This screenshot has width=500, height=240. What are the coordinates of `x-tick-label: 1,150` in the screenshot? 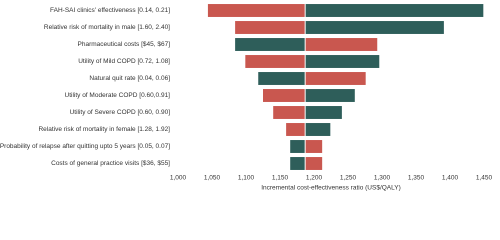 It's located at (280, 178).